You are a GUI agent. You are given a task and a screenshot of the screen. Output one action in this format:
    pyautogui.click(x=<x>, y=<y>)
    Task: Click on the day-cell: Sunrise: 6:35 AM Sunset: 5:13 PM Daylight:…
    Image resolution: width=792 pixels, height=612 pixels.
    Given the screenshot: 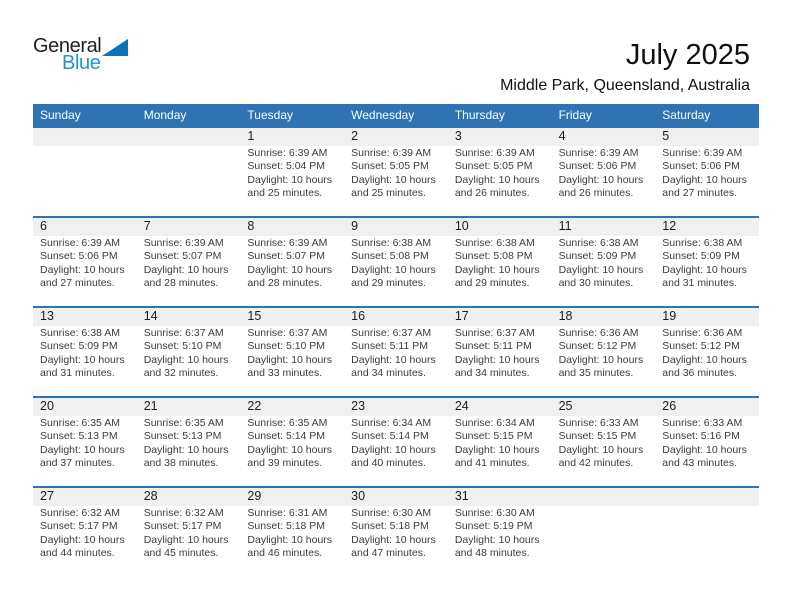 What is the action you would take?
    pyautogui.click(x=189, y=451)
    